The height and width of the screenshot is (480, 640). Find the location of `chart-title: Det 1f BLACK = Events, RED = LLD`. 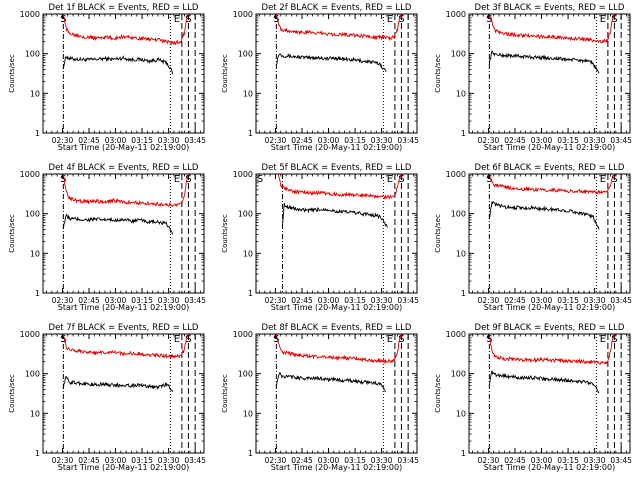

chart-title: Det 1f BLACK = Events, RED = LLD is located at coordinates (124, 8).